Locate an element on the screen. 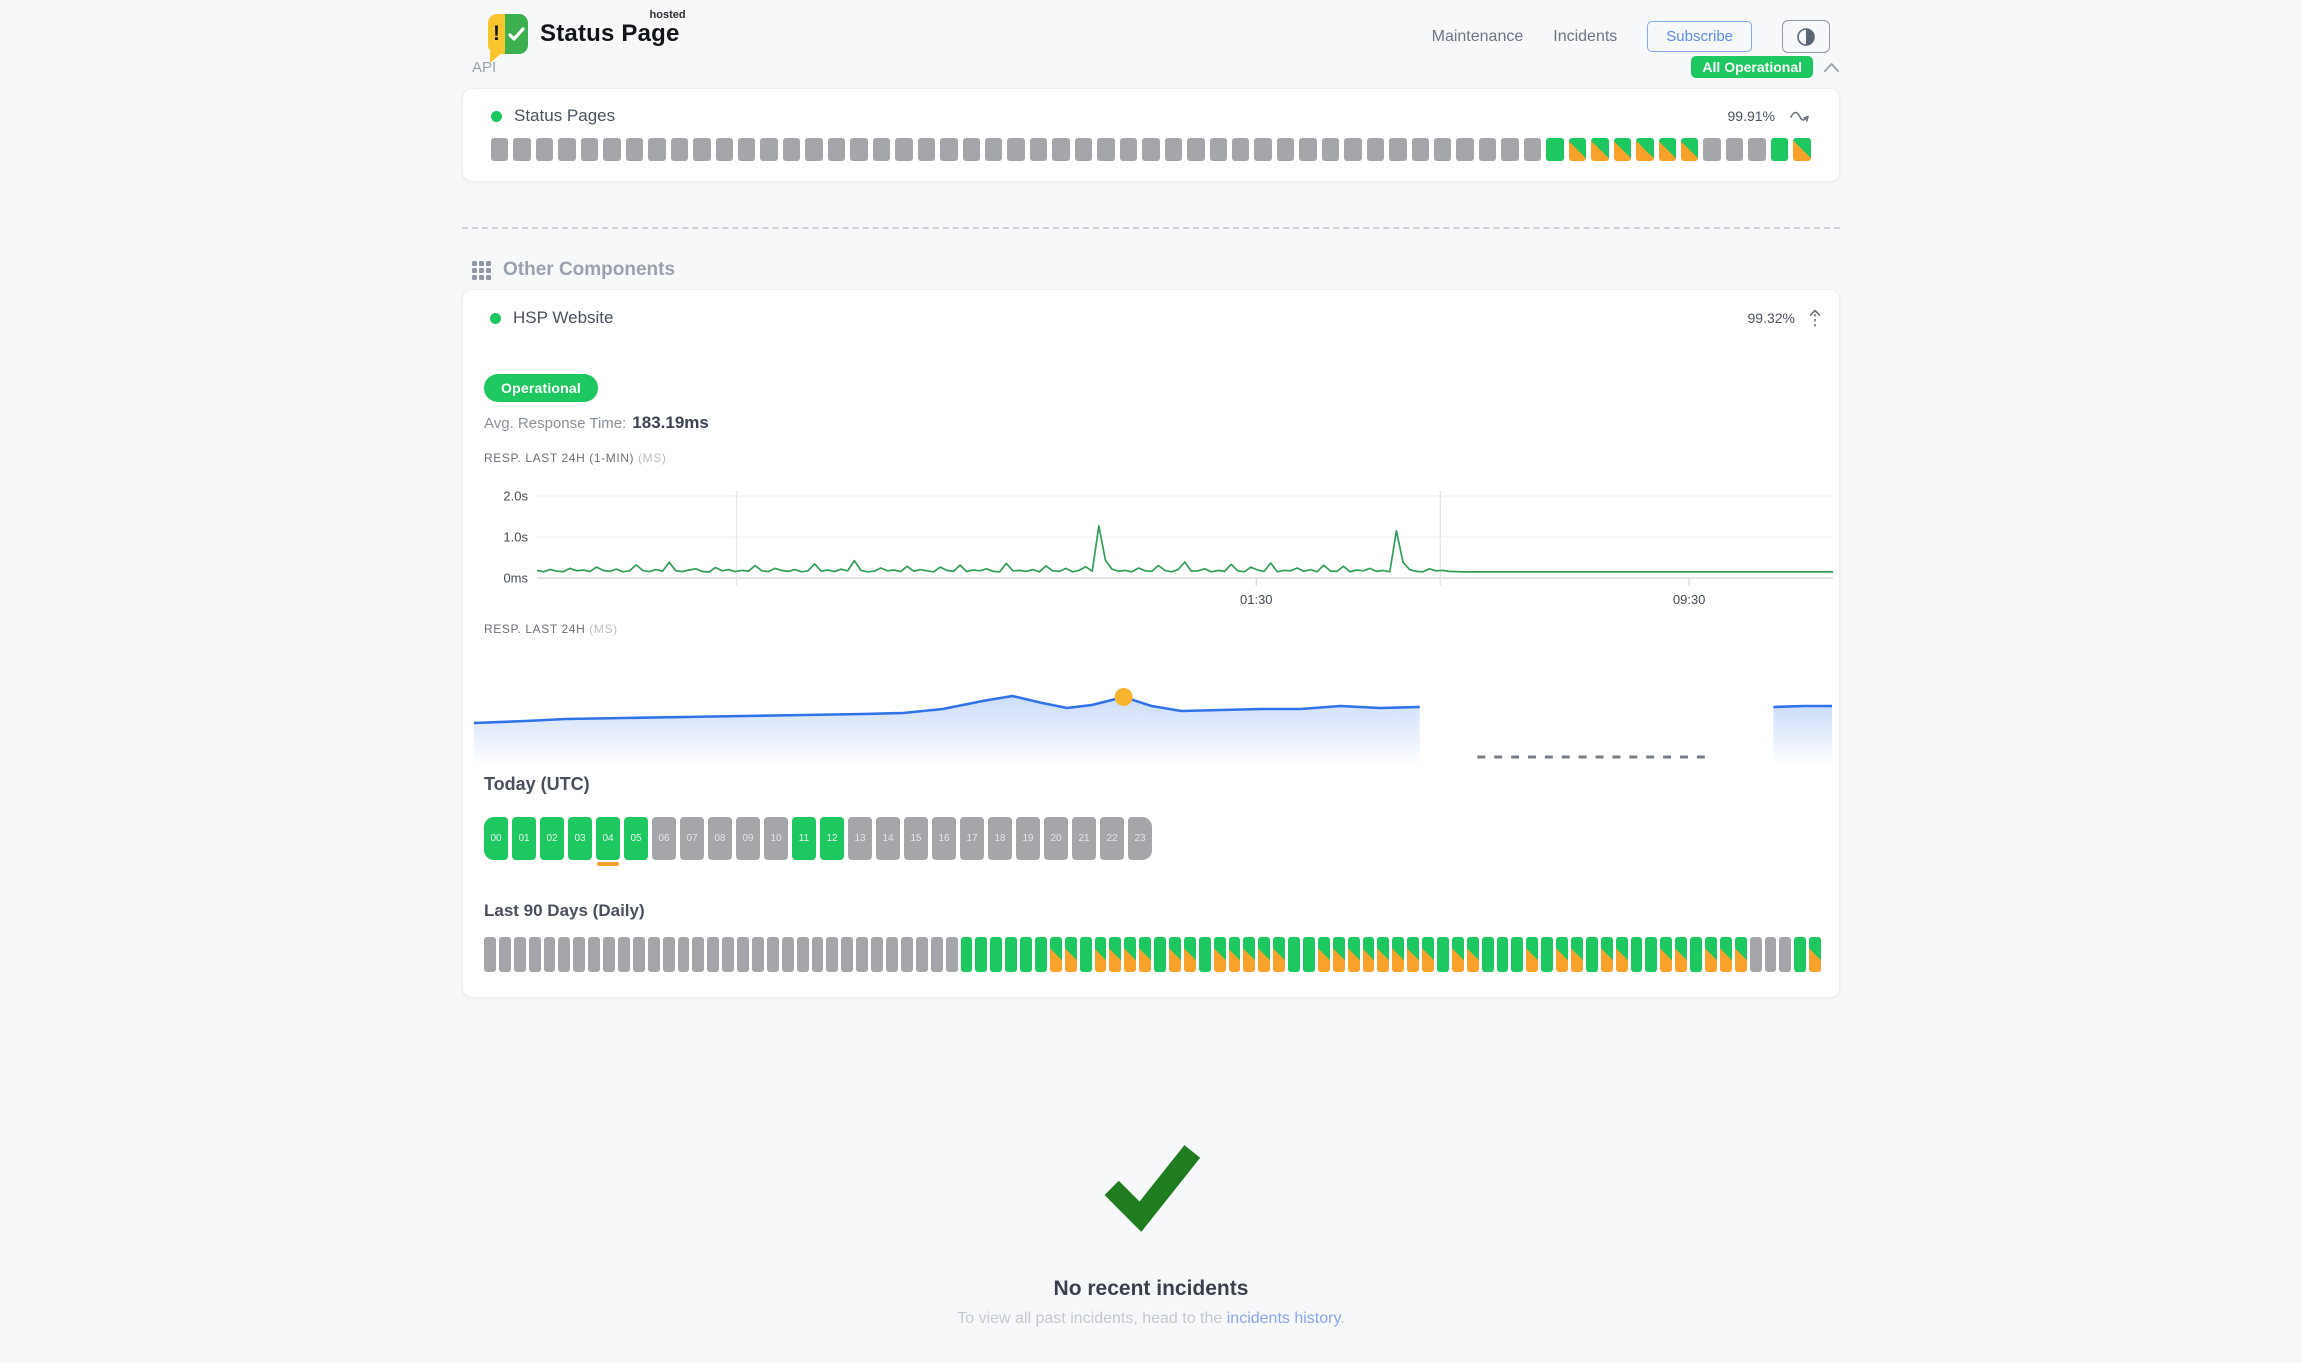  hour-box-18: 18 is located at coordinates (1000, 838).